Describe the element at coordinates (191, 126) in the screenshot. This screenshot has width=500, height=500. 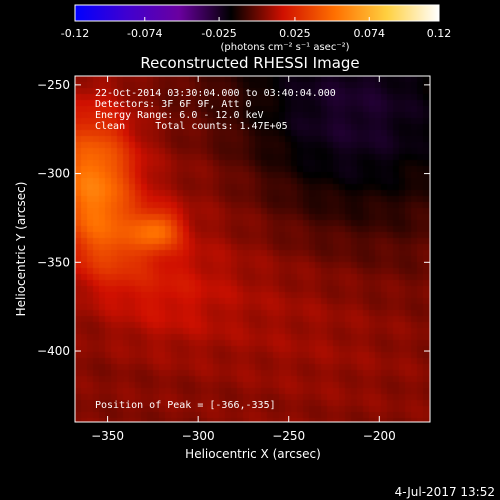
I see `annotation-counts: Clean Total counts: 1.47E+05` at that location.